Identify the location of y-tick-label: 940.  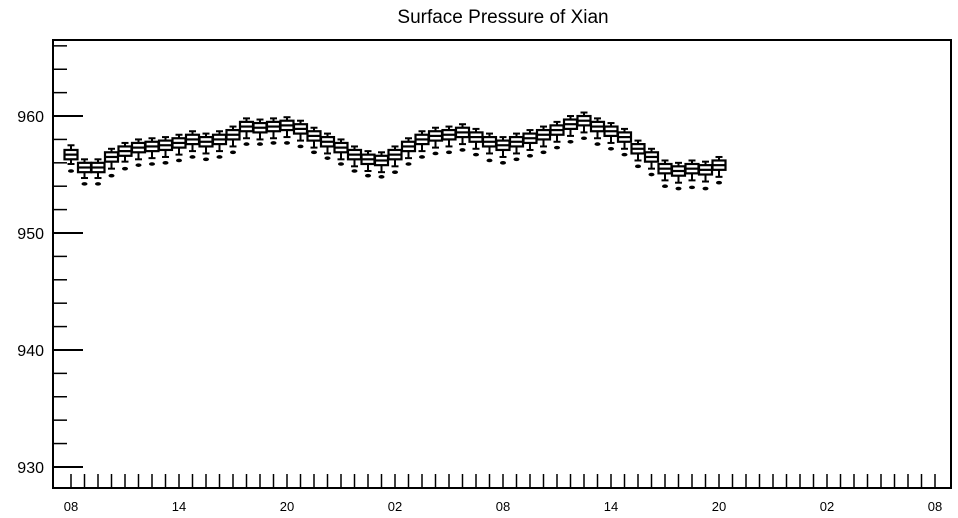
(30, 351).